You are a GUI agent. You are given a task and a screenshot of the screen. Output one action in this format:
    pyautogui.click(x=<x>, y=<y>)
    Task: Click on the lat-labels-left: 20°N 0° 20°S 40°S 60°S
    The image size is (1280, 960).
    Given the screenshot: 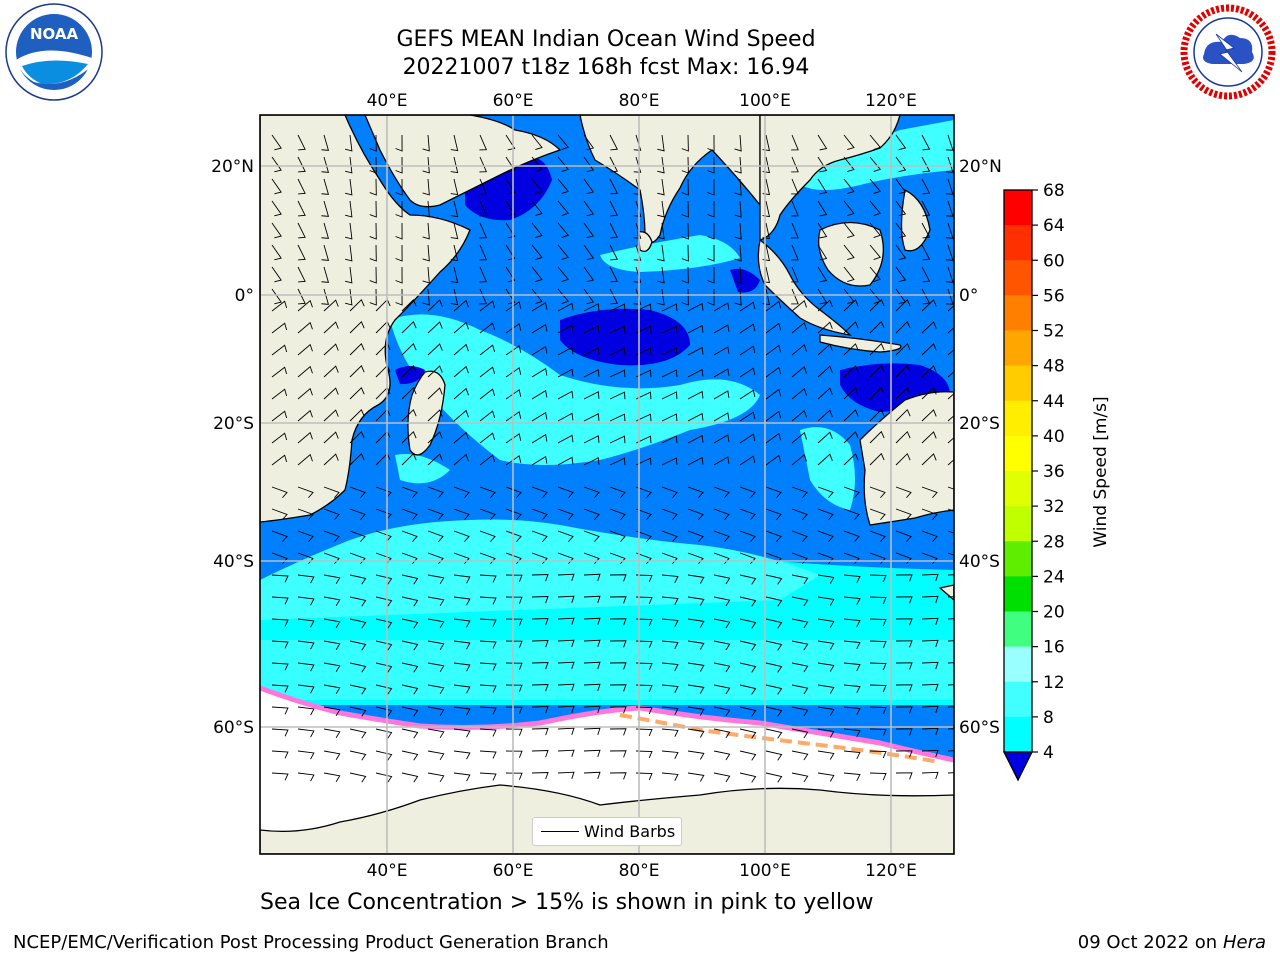 What is the action you would take?
    pyautogui.click(x=232, y=447)
    